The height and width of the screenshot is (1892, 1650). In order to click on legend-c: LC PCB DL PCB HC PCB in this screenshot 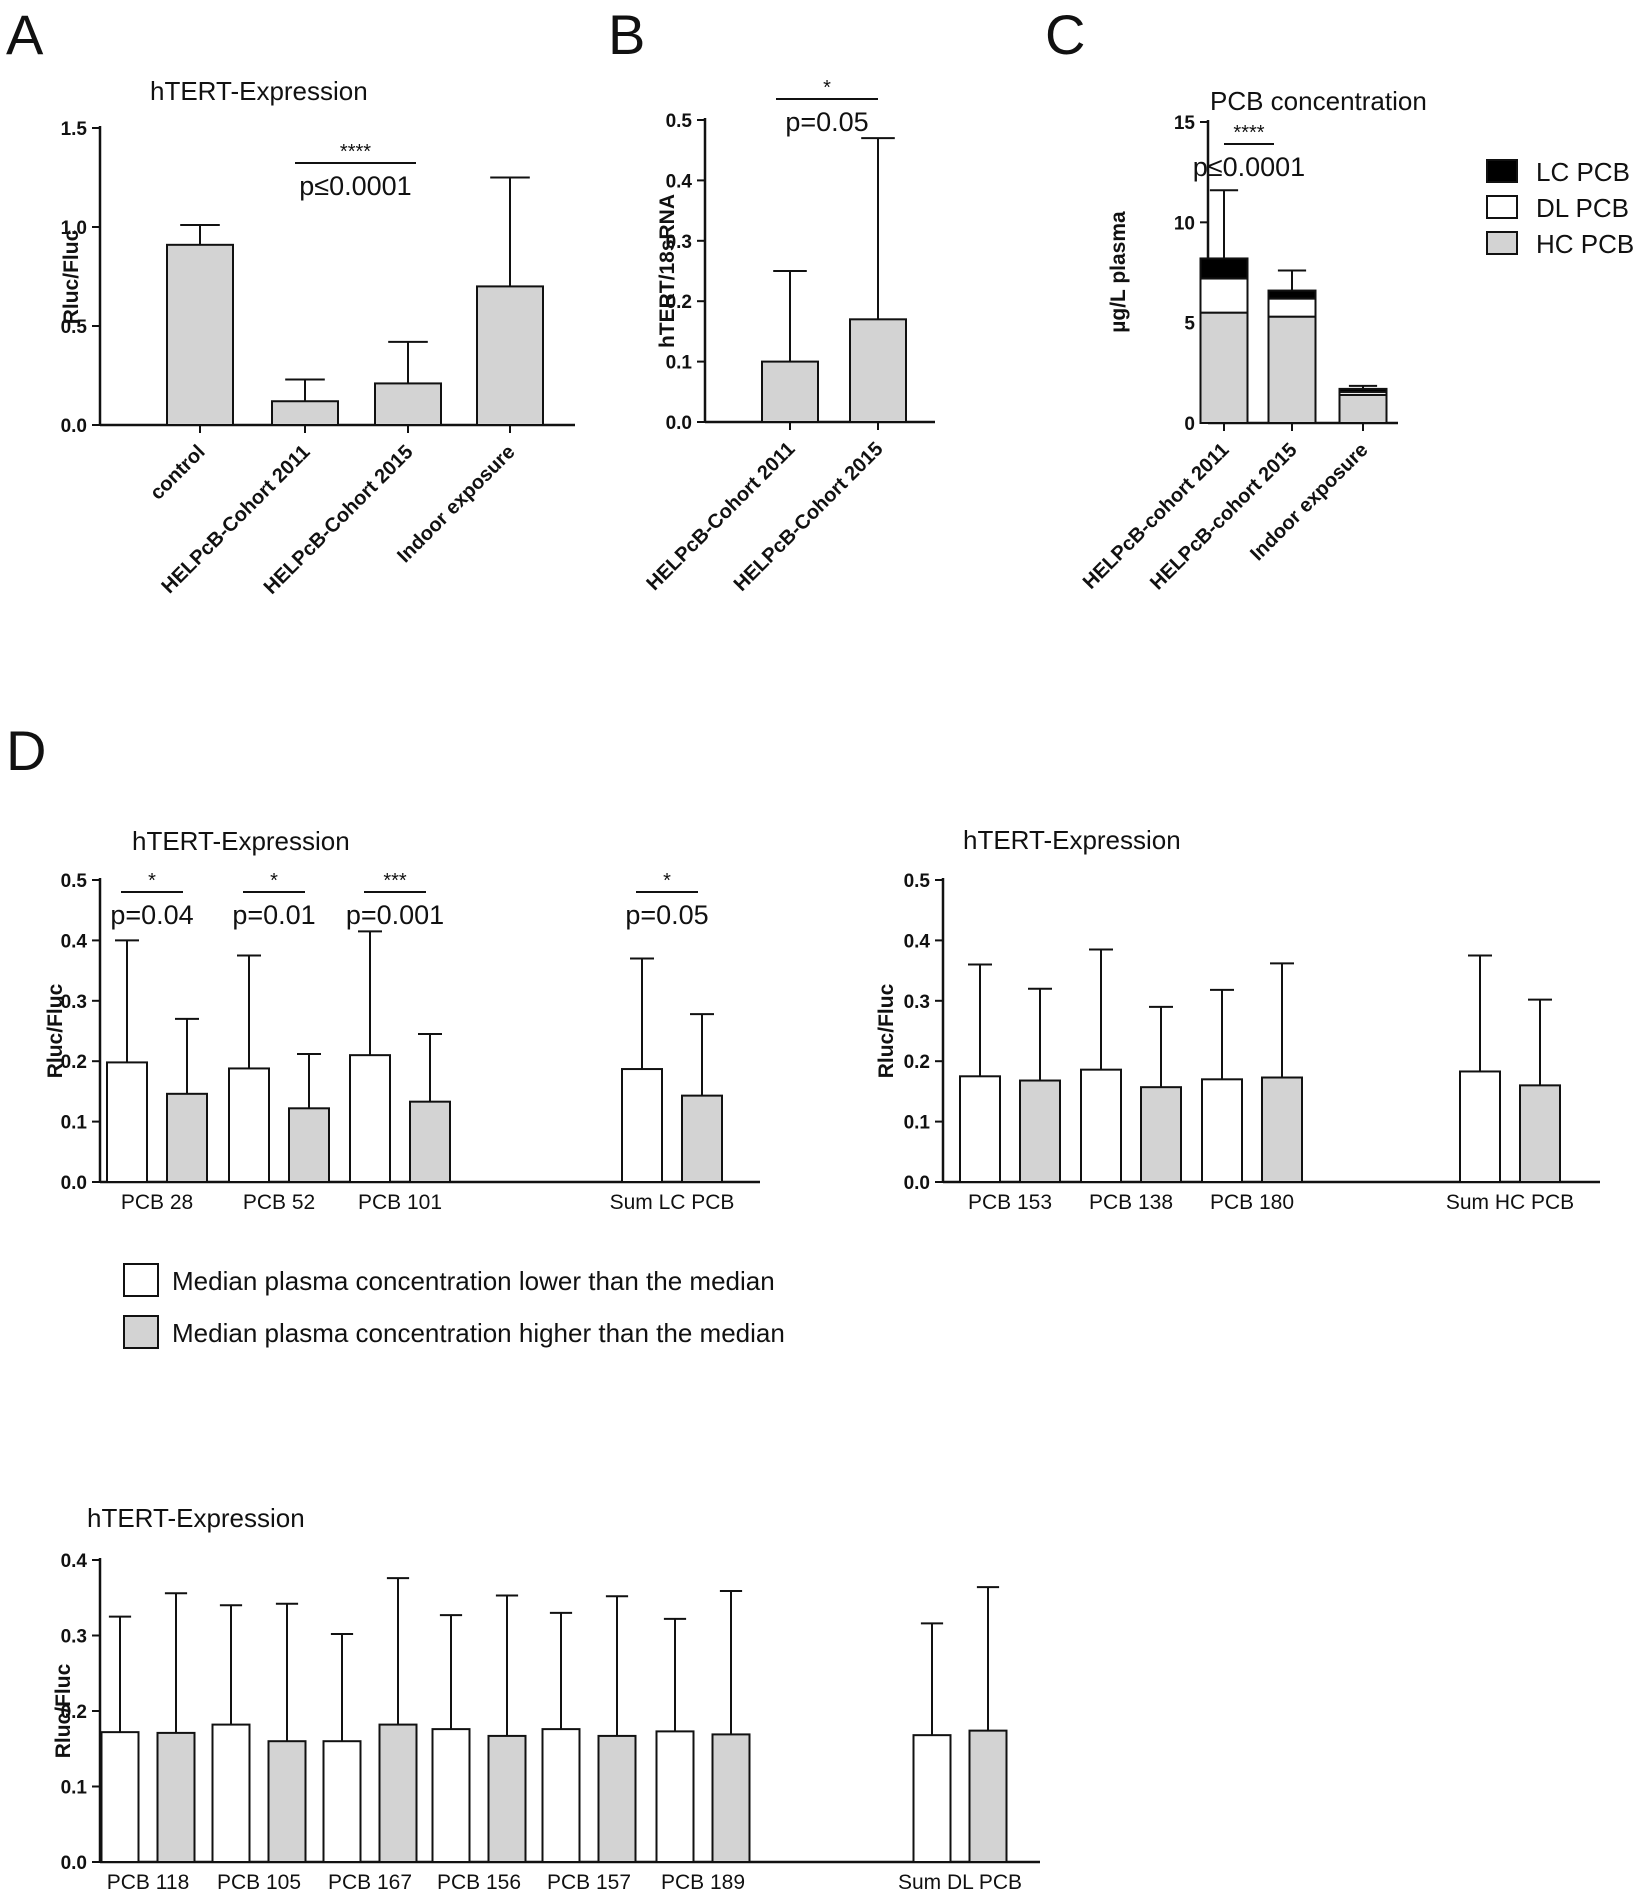, I will do `click(1560, 208)`.